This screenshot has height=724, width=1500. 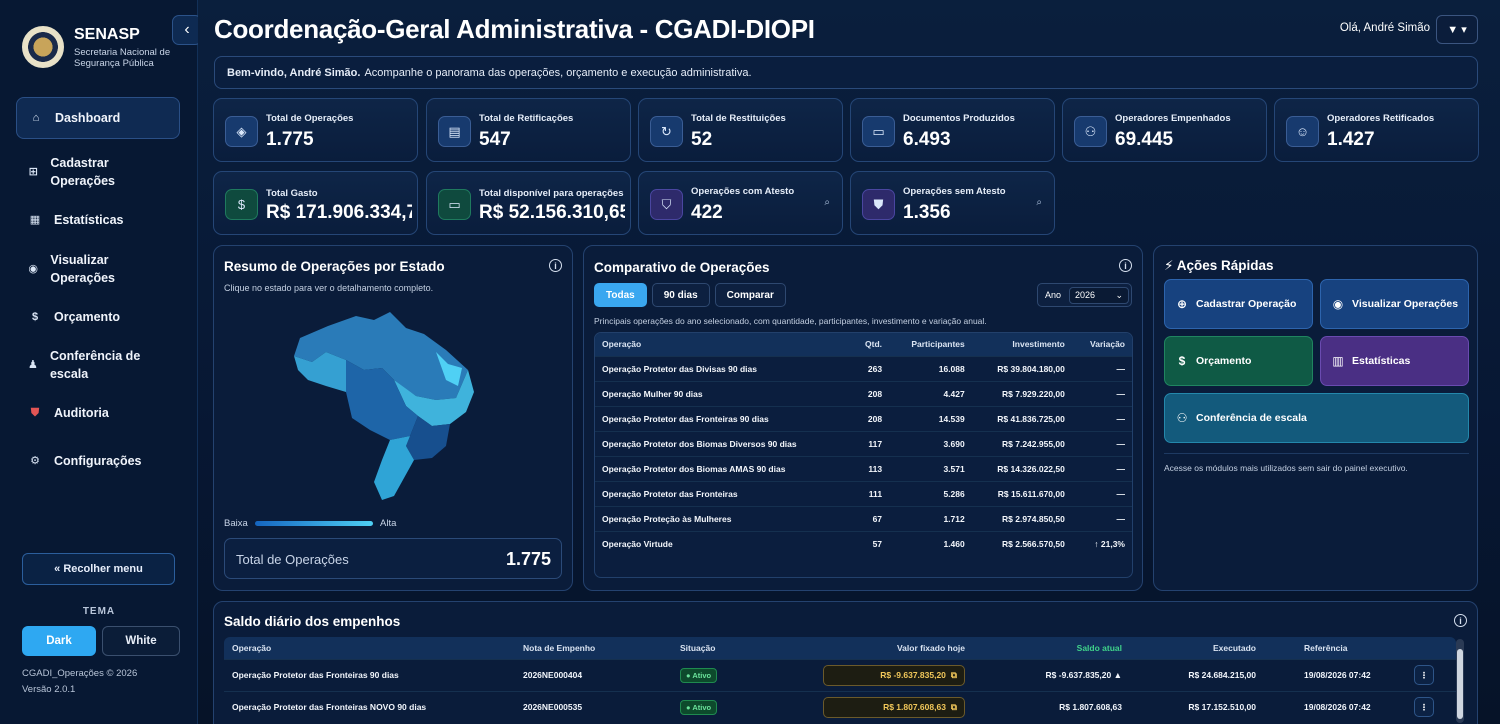 I want to click on card-total-operacoes: ◈ Total de Operações 1.775, so click(x=315, y=130).